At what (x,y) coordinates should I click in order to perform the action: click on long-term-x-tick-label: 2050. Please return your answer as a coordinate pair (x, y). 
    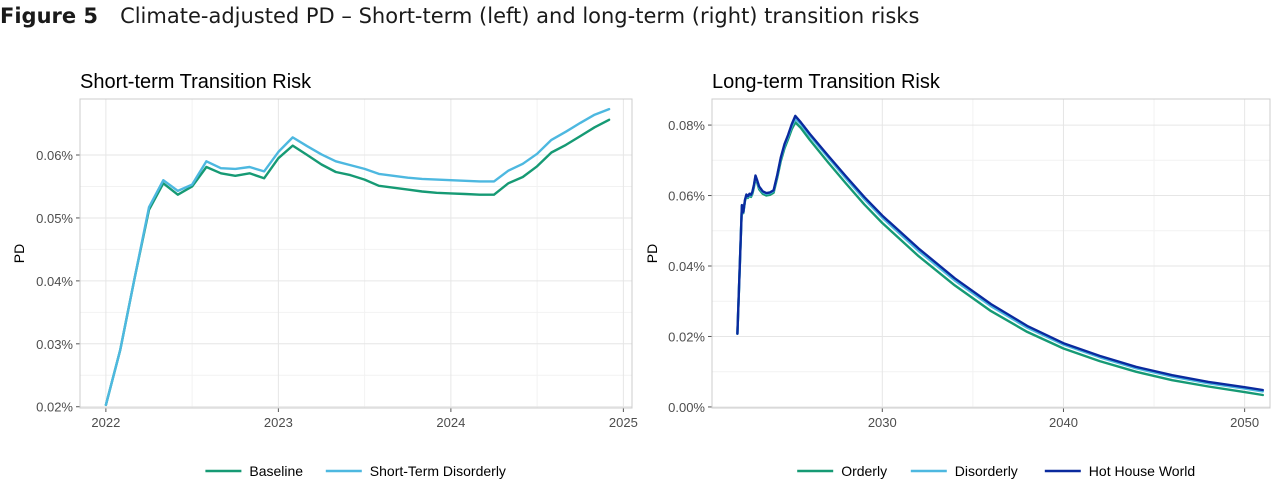
    Looking at the image, I should click on (1244, 422).